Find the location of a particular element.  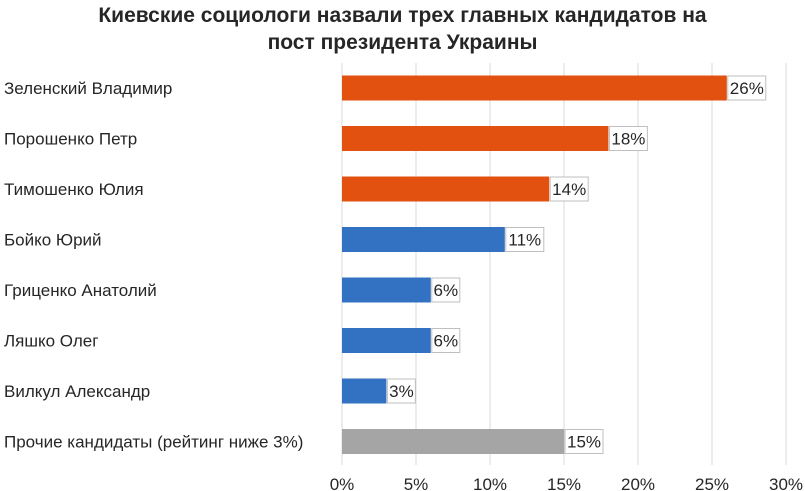

category-label: Тимошенко Юлия is located at coordinates (74, 189).